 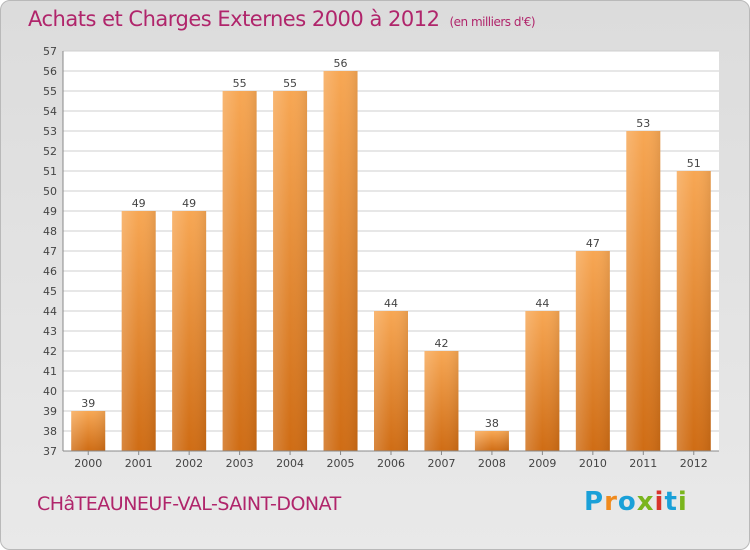 I want to click on y-tick-label: 53, so click(x=50, y=131).